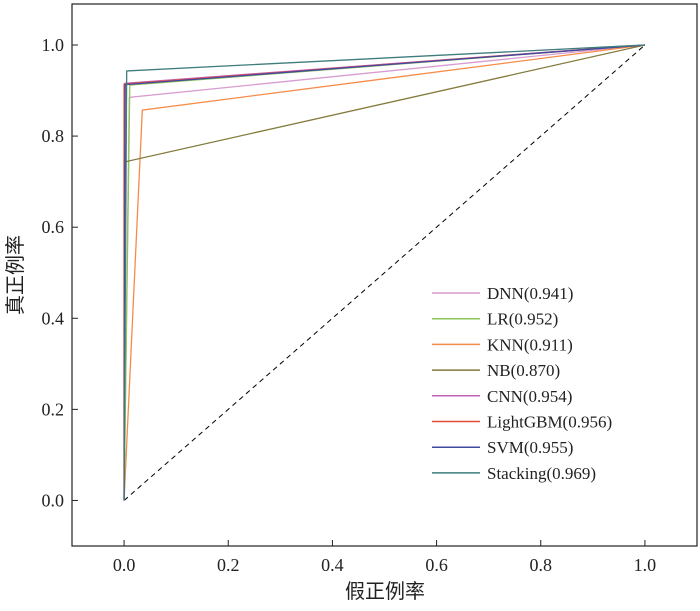 The height and width of the screenshot is (611, 700). Describe the element at coordinates (529, 396) in the screenshot. I see `legend-label: CNN(0.954)` at that location.